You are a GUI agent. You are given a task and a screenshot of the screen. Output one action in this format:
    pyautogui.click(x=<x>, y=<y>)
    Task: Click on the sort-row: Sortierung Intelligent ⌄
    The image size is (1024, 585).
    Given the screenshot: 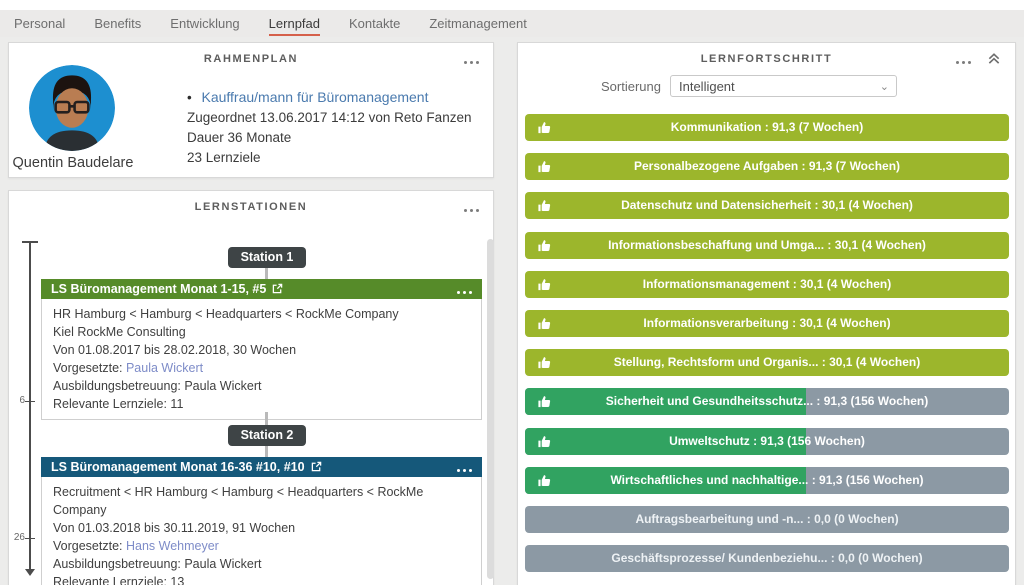 What is the action you would take?
    pyautogui.click(x=766, y=87)
    